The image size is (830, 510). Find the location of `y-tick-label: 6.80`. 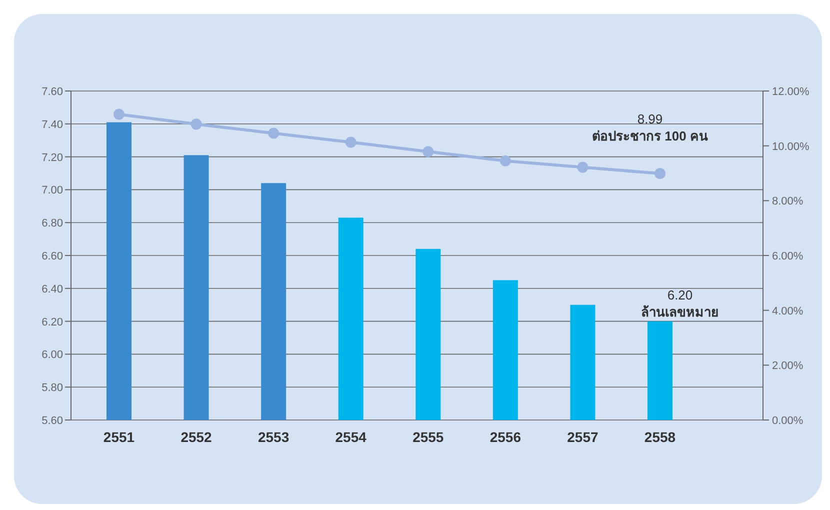

y-tick-label: 6.80 is located at coordinates (52, 224).